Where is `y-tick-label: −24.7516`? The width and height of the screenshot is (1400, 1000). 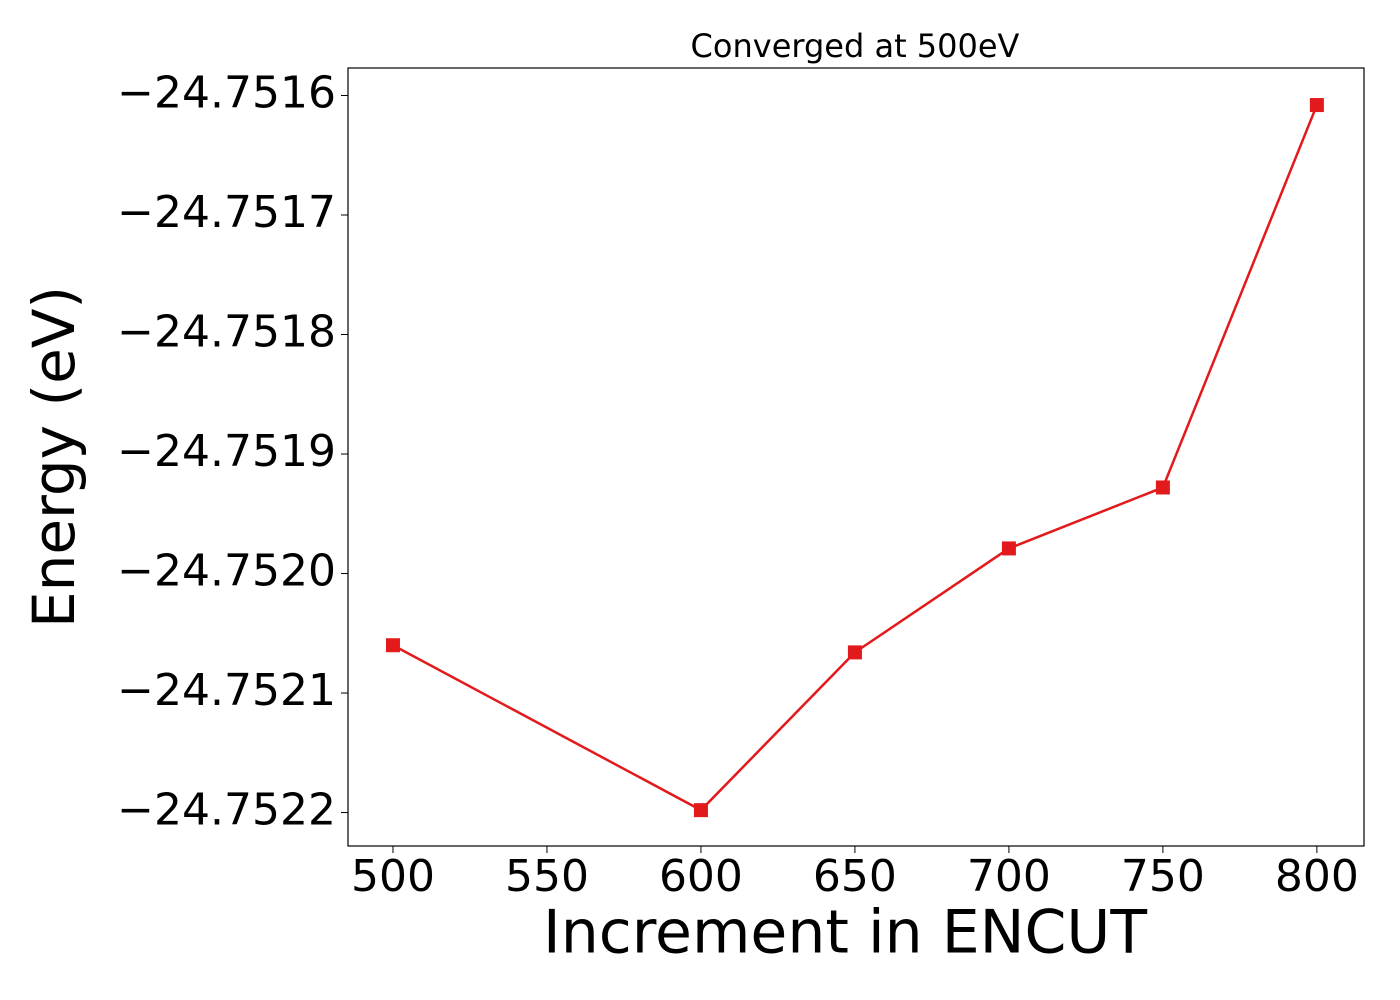
y-tick-label: −24.7516 is located at coordinates (226, 92).